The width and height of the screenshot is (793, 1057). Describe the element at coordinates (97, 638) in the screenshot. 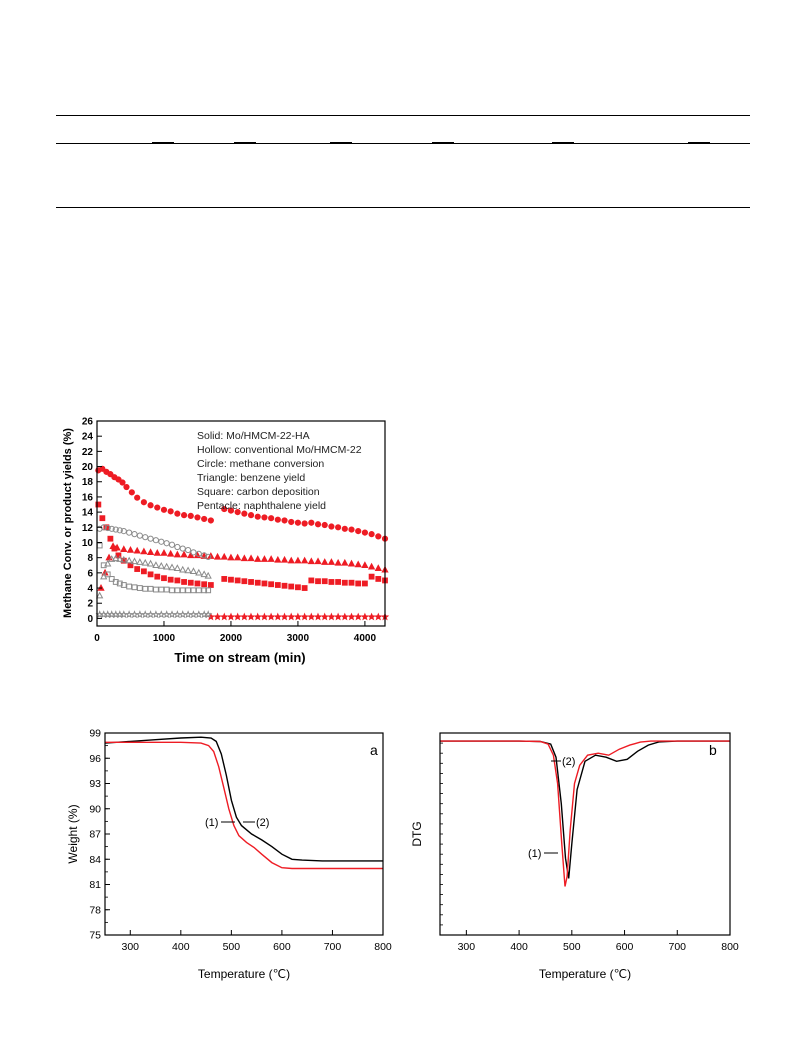

I see `x-tick-label: 0` at that location.